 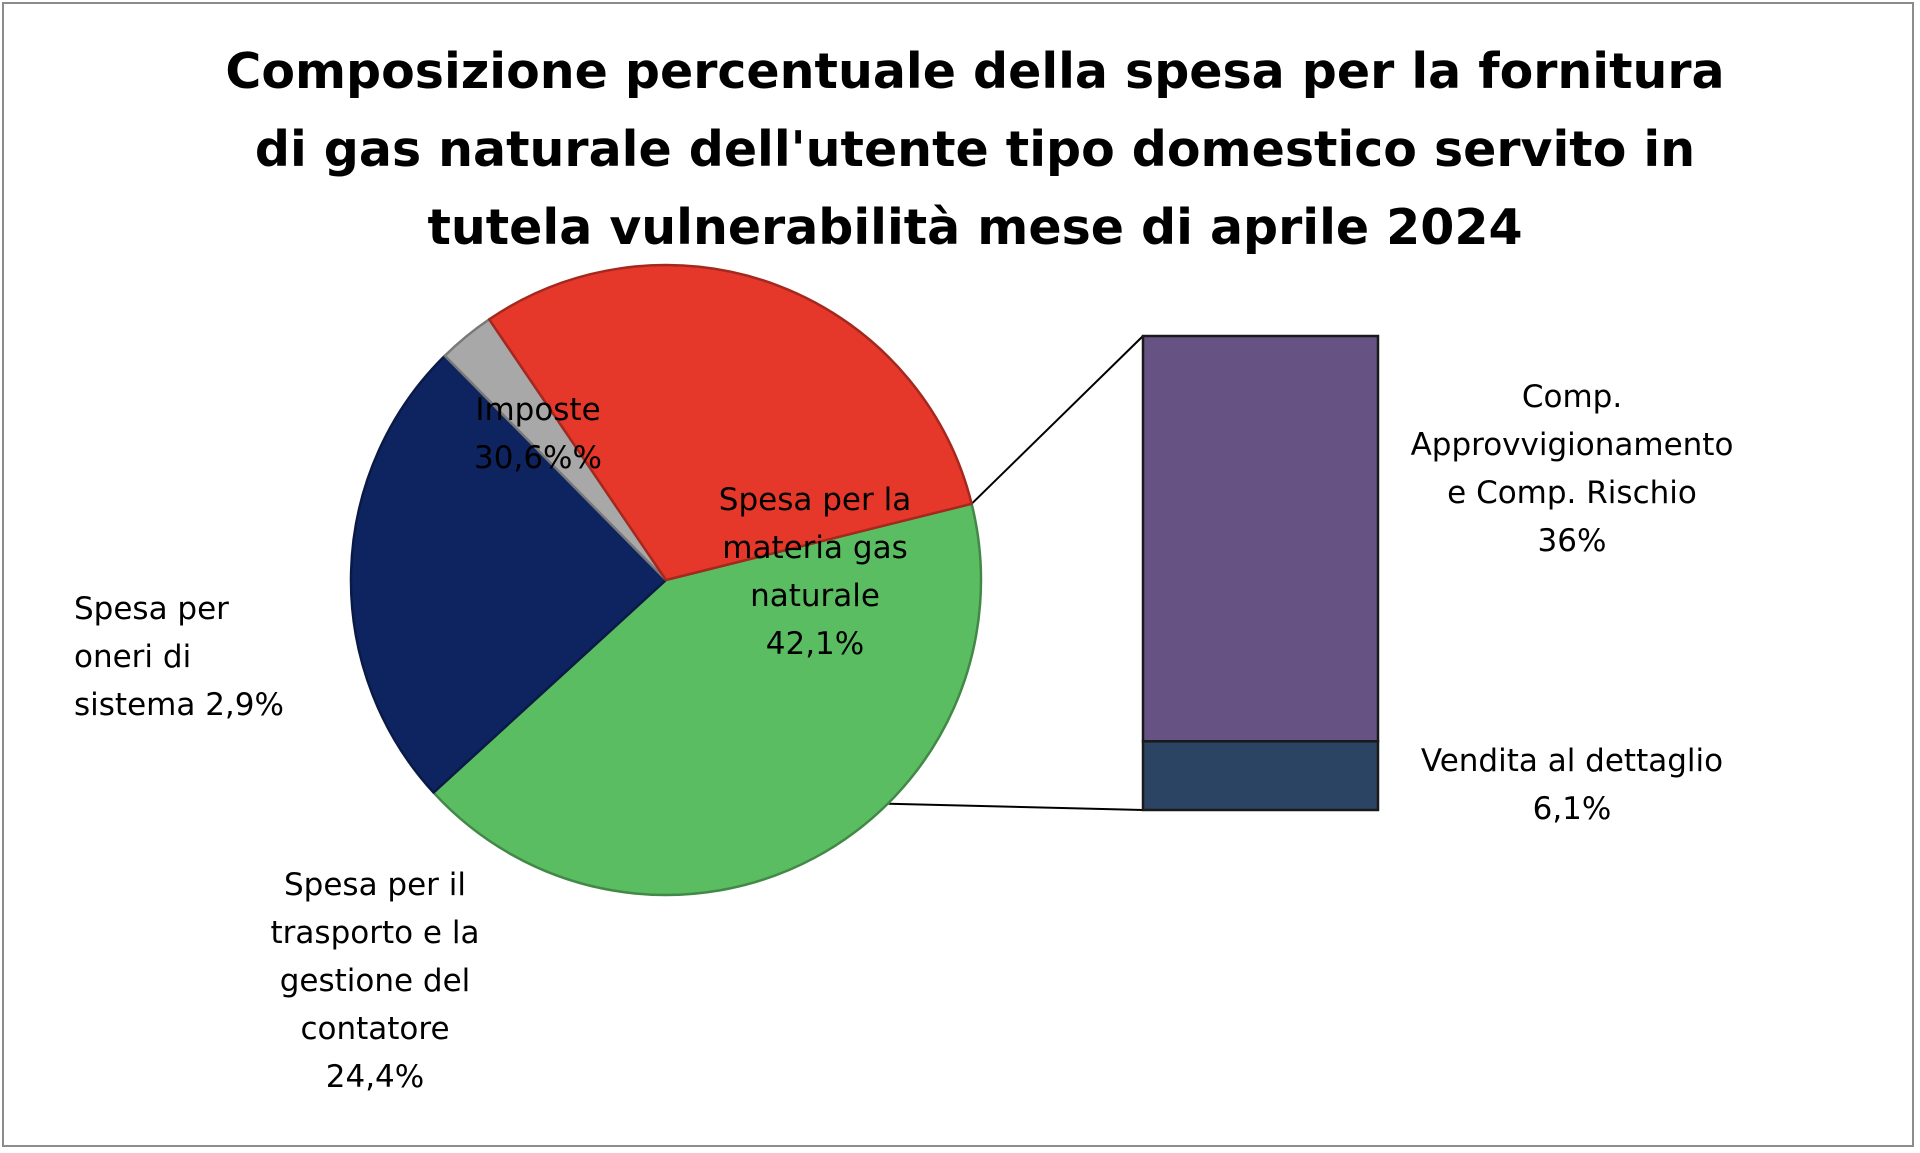 I want to click on pie-slice-imposte, so click(x=730, y=422).